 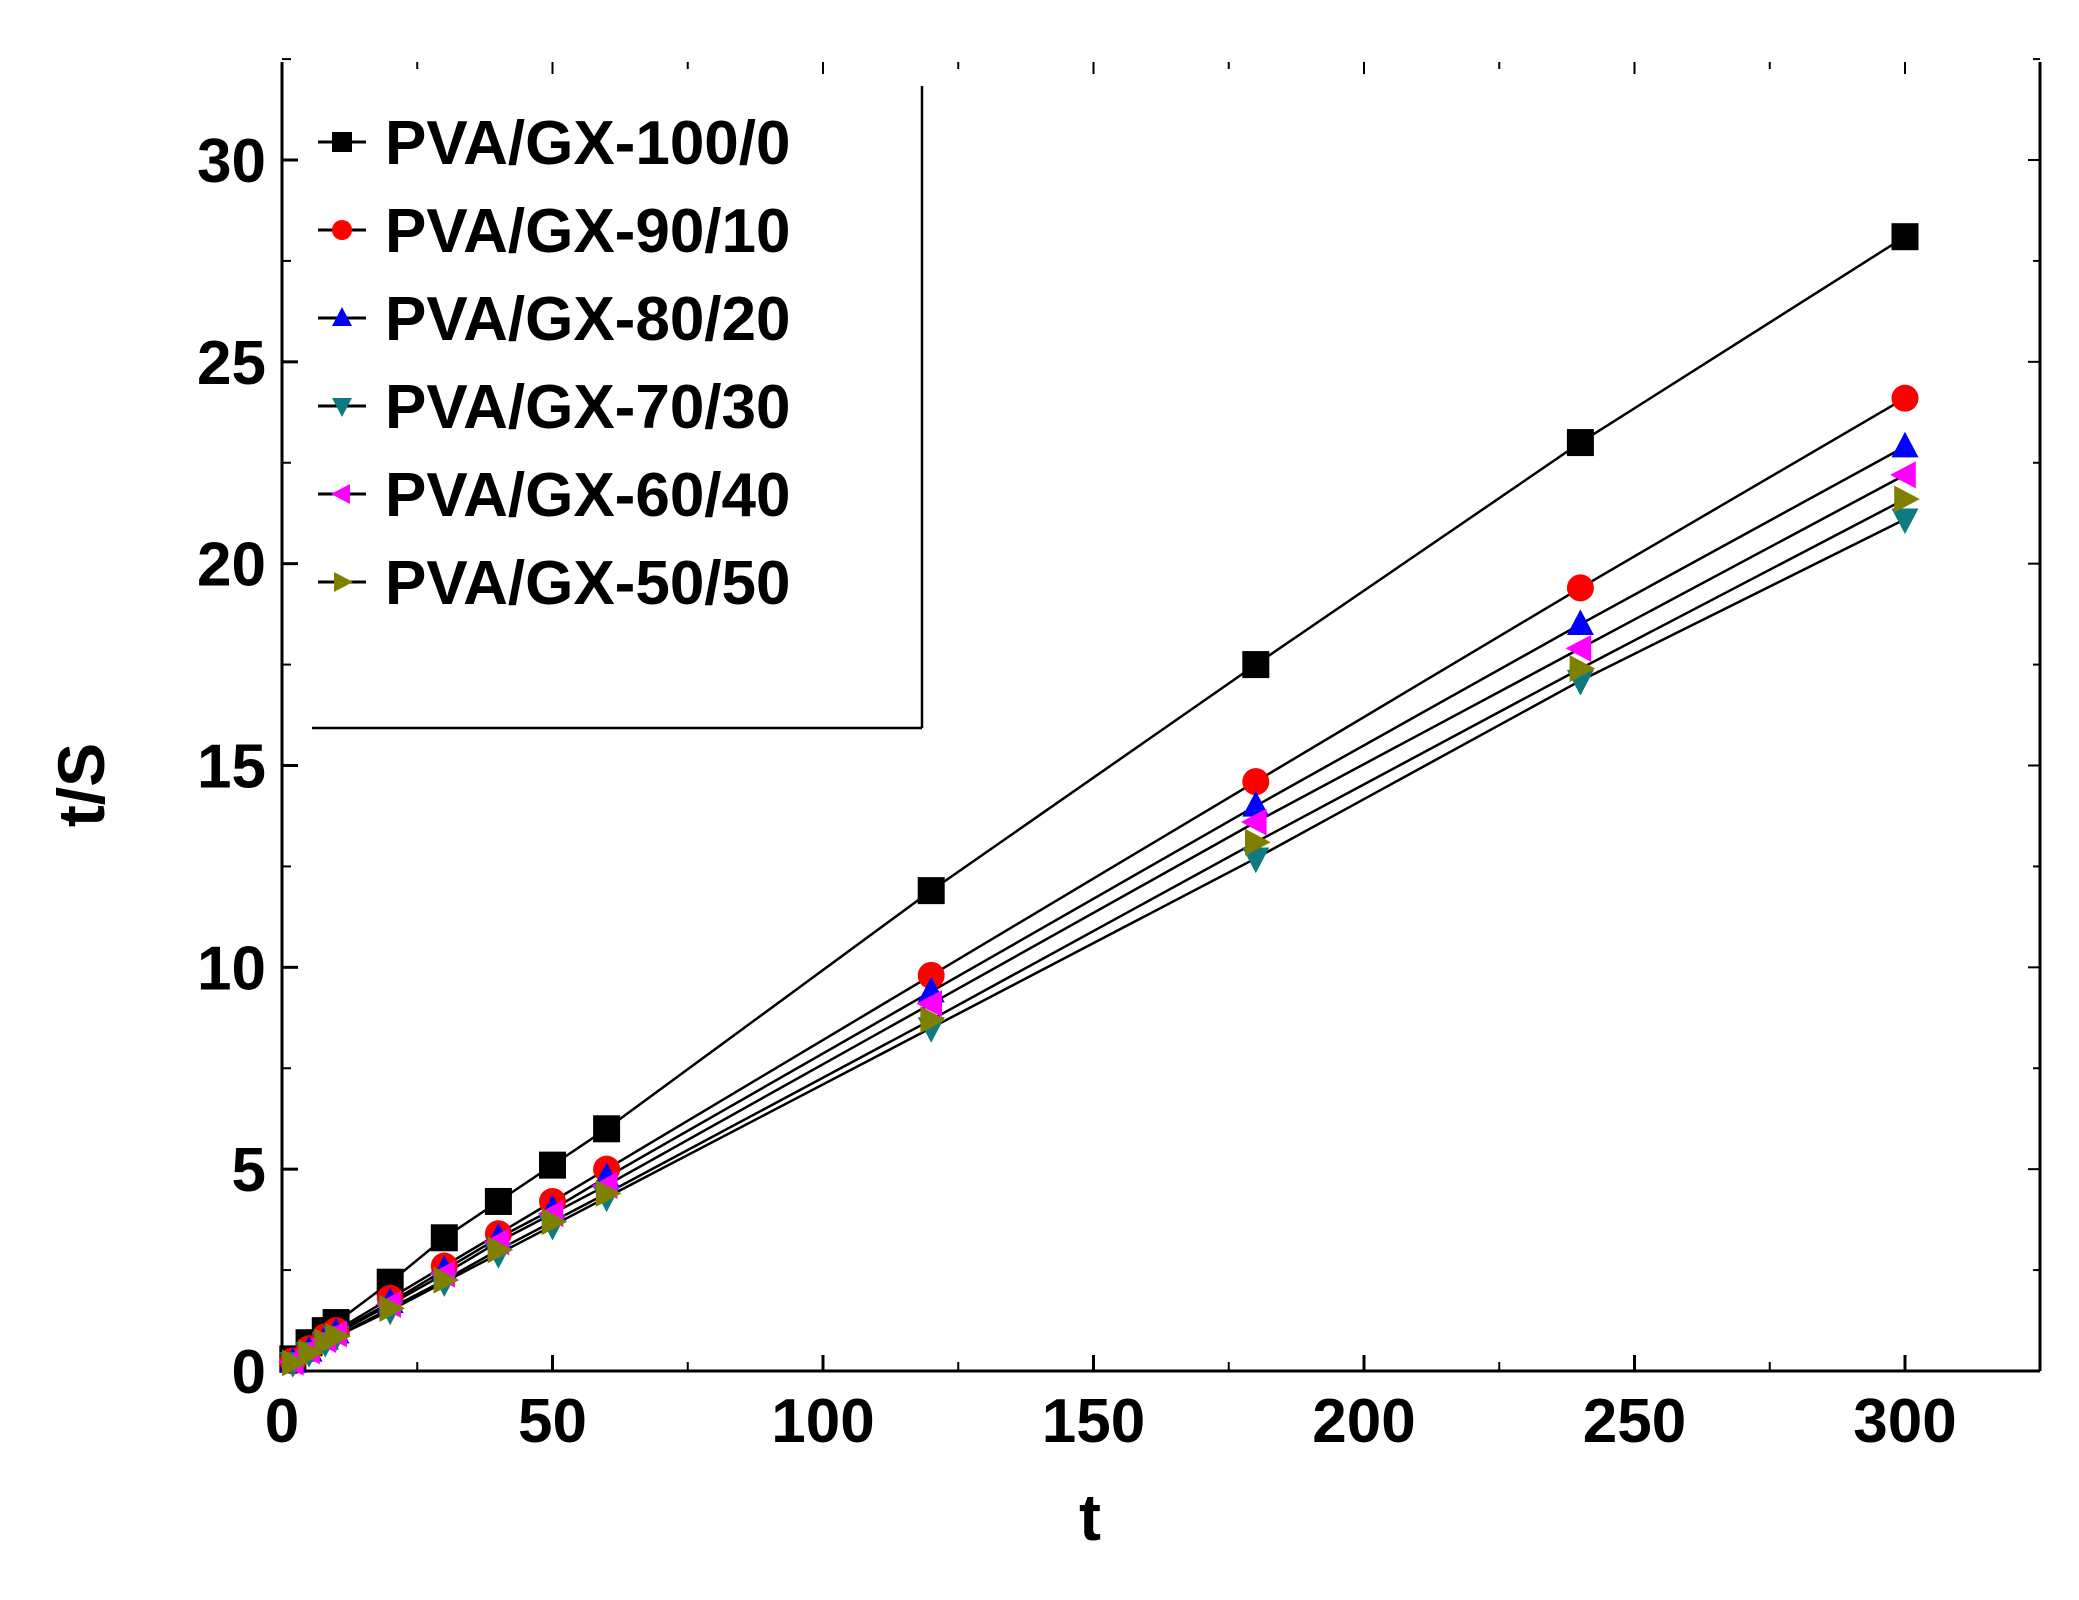 I want to click on y-tick-label: 25, so click(x=231, y=363).